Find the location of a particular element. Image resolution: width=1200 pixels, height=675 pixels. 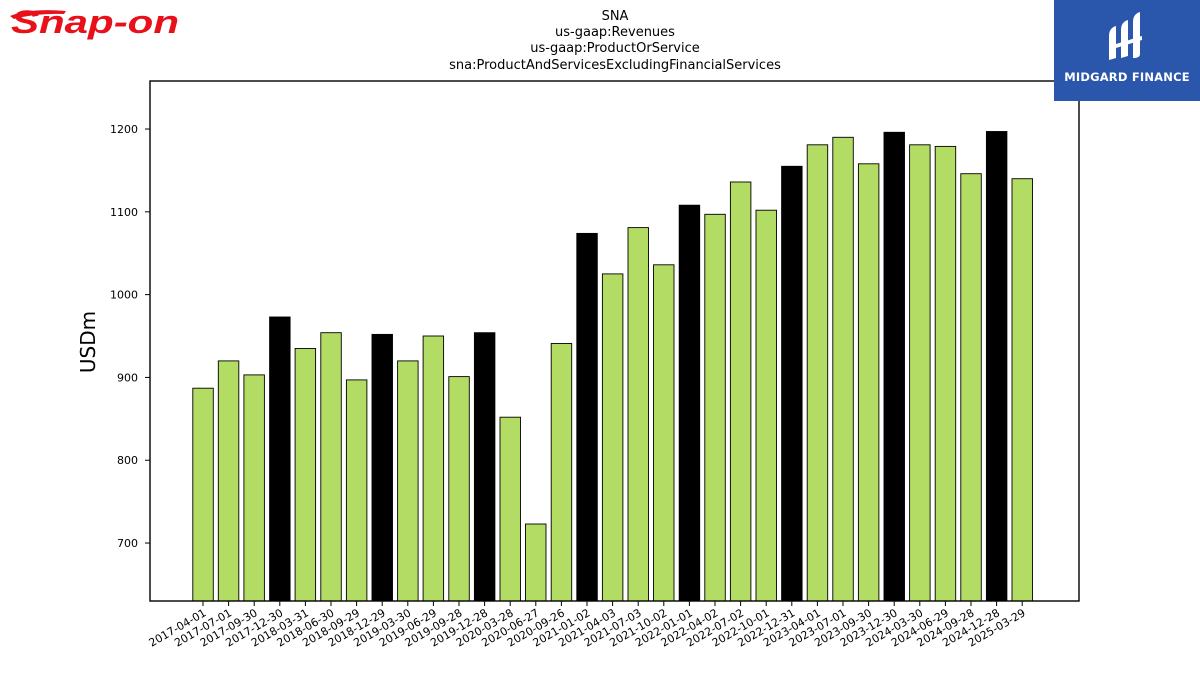

y-tick-label: 1000 is located at coordinates (124, 295).